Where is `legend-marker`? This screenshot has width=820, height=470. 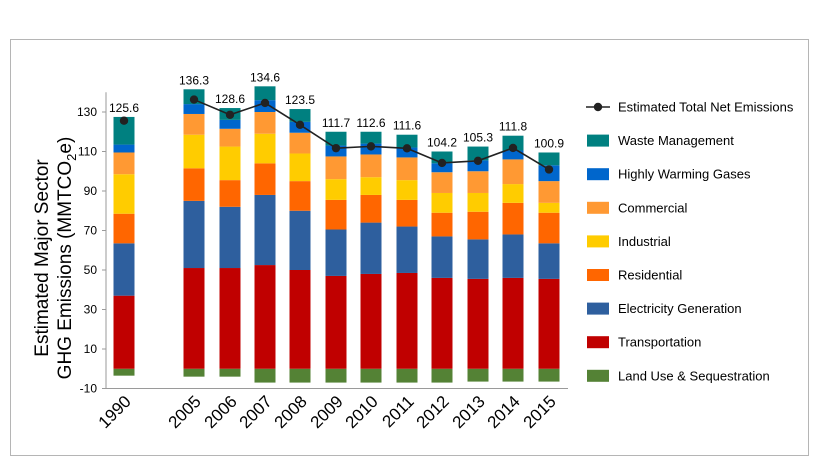
legend-marker is located at coordinates (598, 107).